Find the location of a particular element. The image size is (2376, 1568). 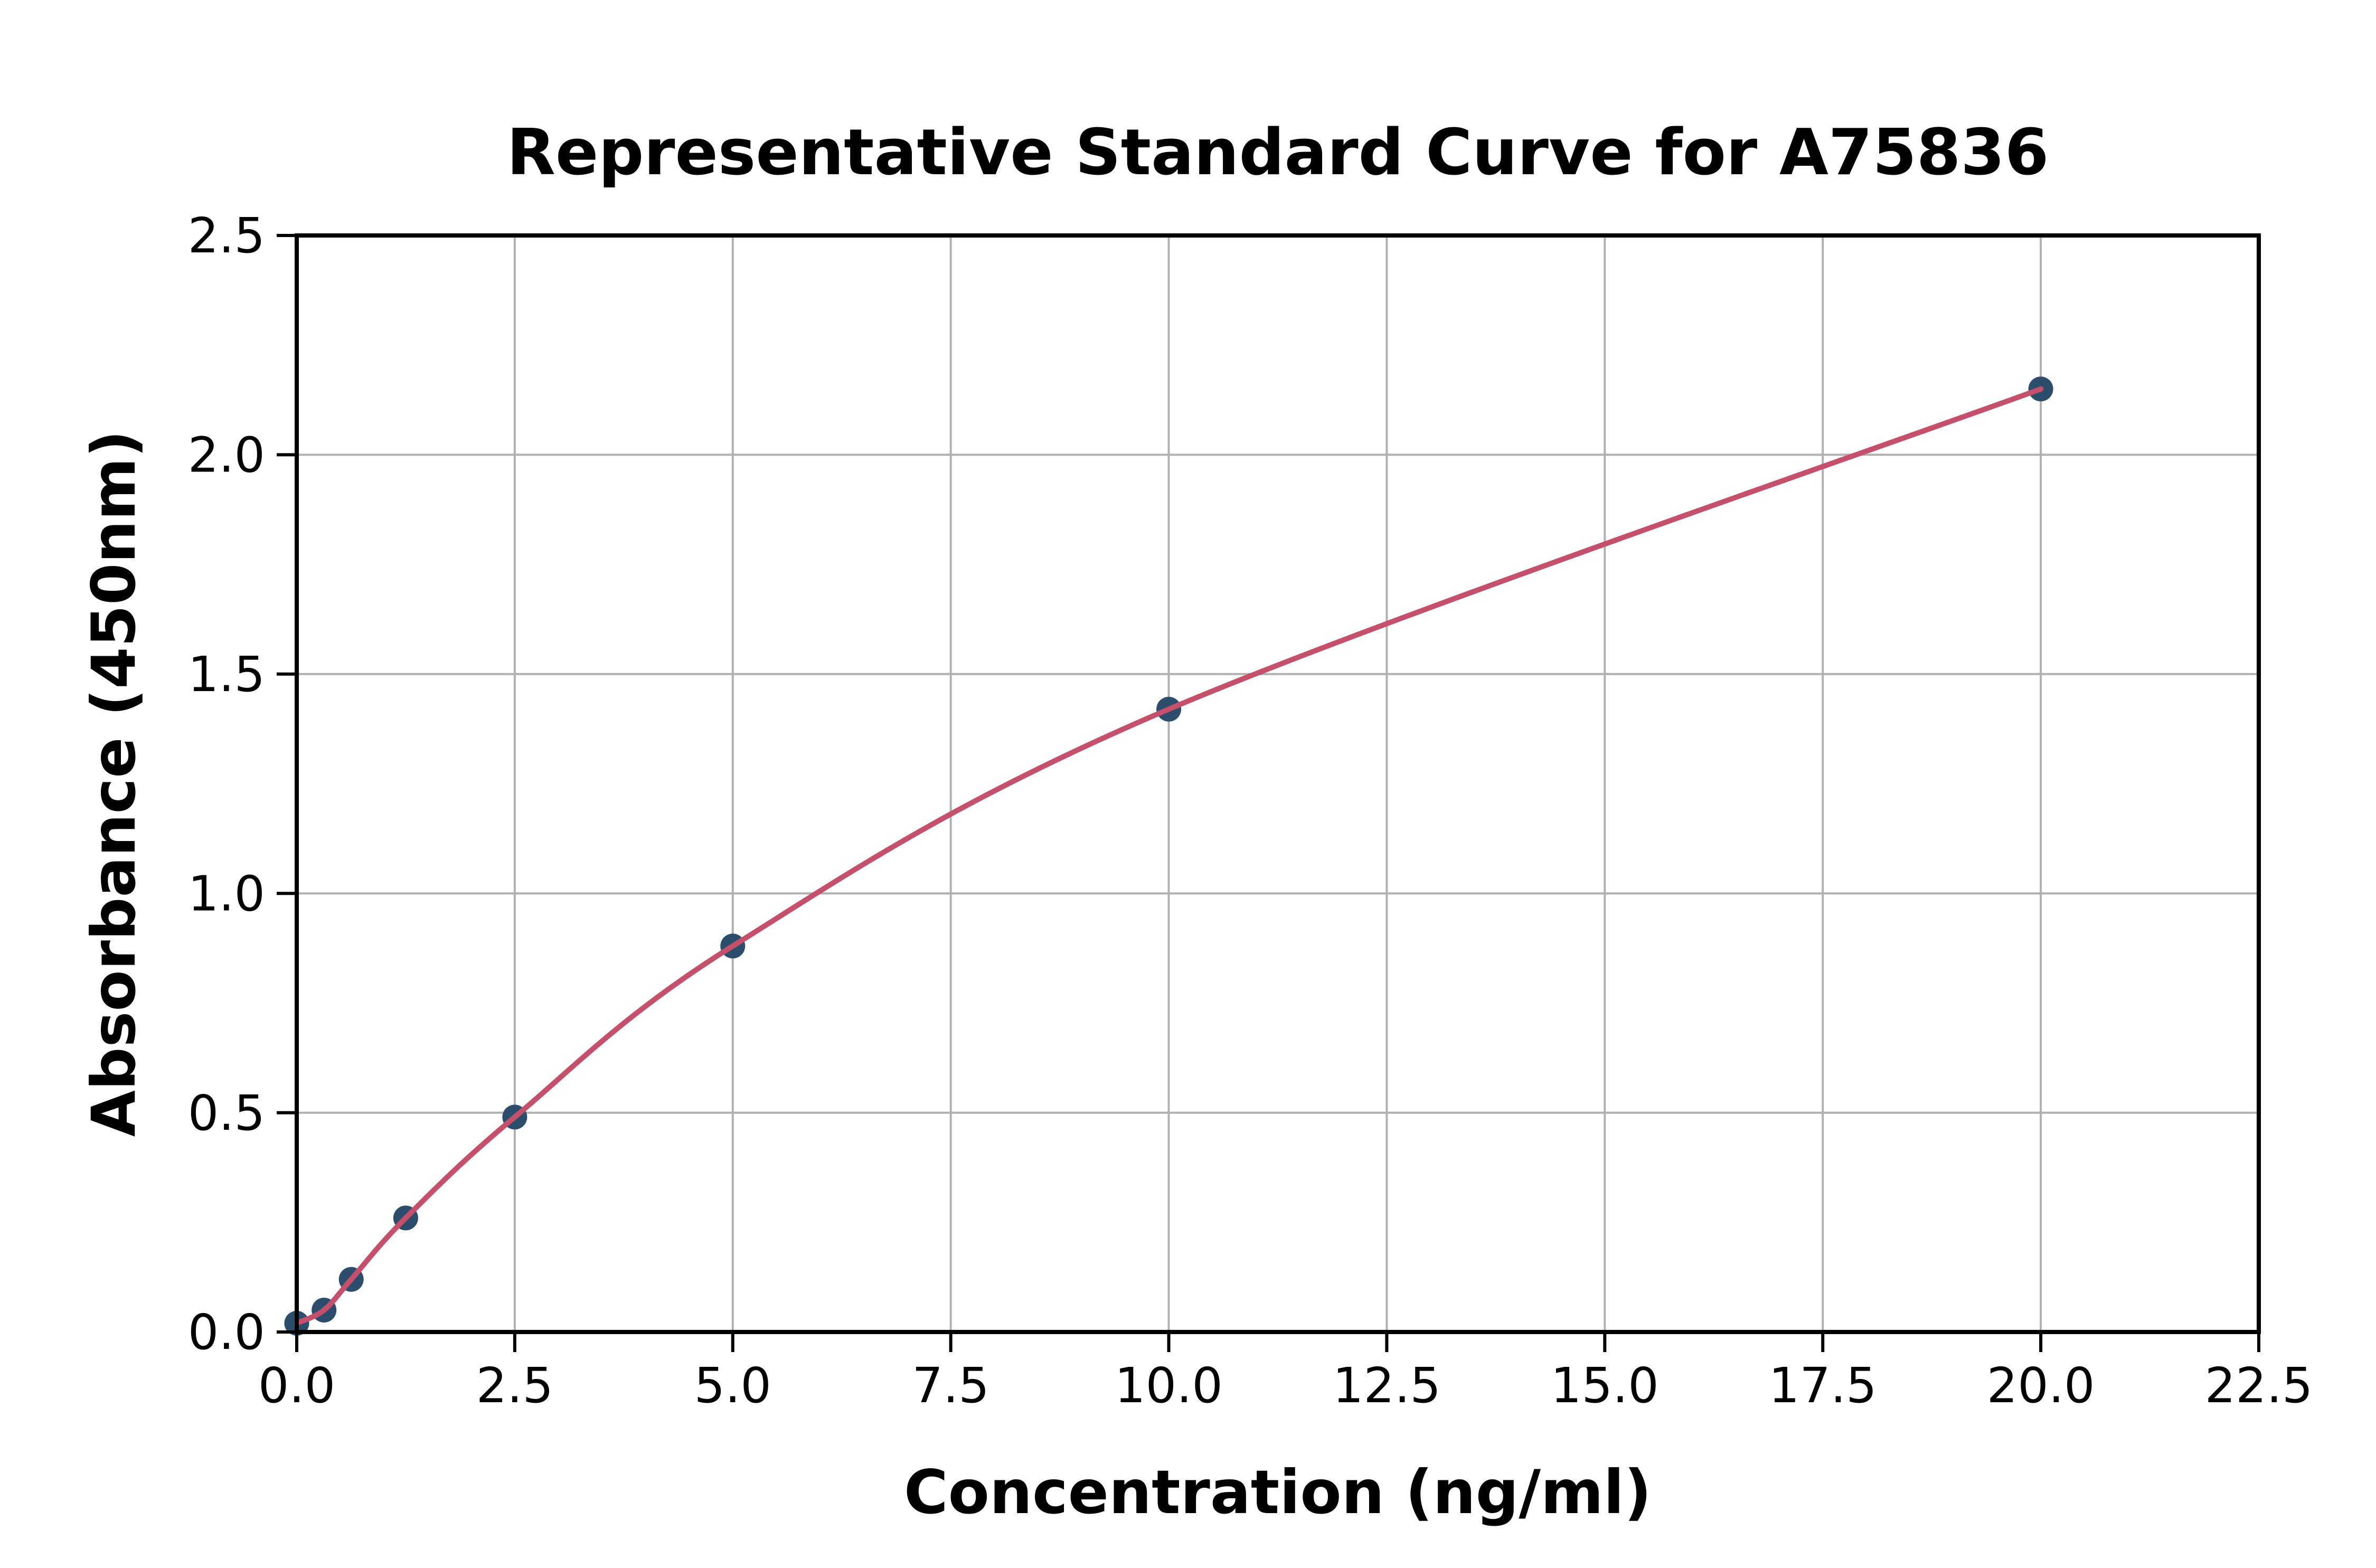

x-tick-label: 17.5 is located at coordinates (1823, 1385).